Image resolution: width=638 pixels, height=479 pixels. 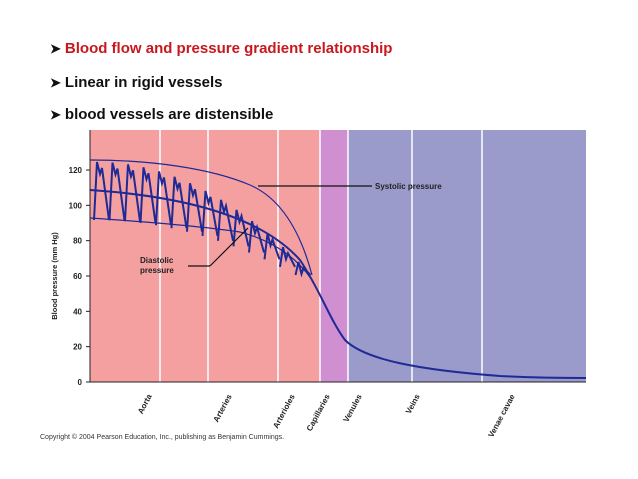 I want to click on bullet-distensible: ➤ blood vessels are distensible, so click(x=161, y=114).